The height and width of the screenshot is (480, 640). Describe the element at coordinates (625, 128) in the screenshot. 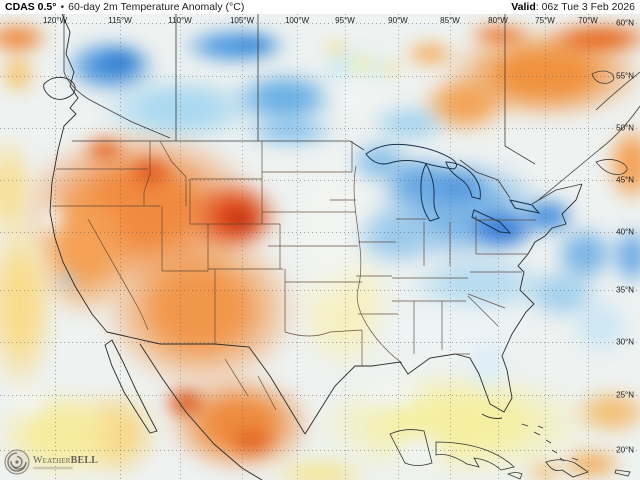

I see `latitude-label: 50°N` at that location.